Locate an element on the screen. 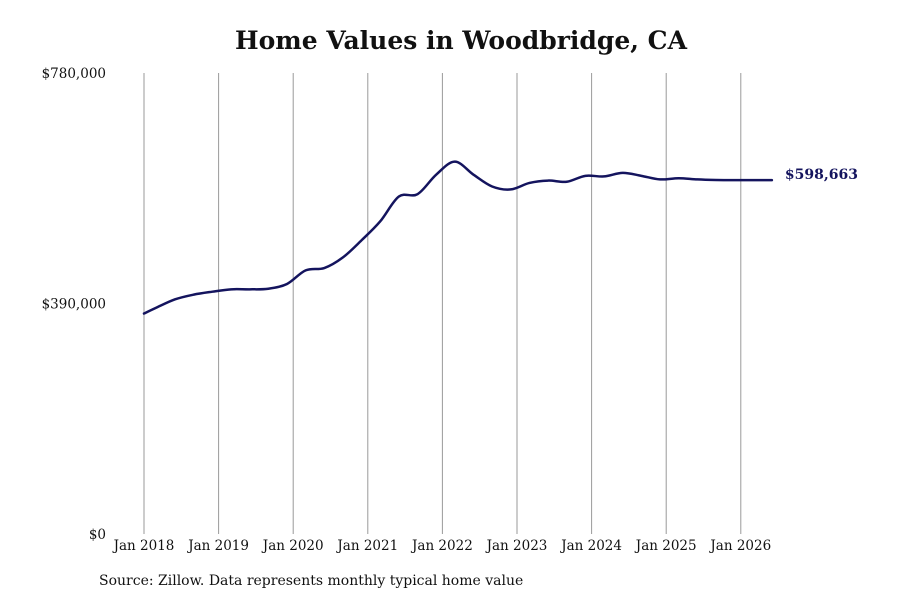 The image size is (900, 600). x-tick-label: Jan 2022 is located at coordinates (441, 546).